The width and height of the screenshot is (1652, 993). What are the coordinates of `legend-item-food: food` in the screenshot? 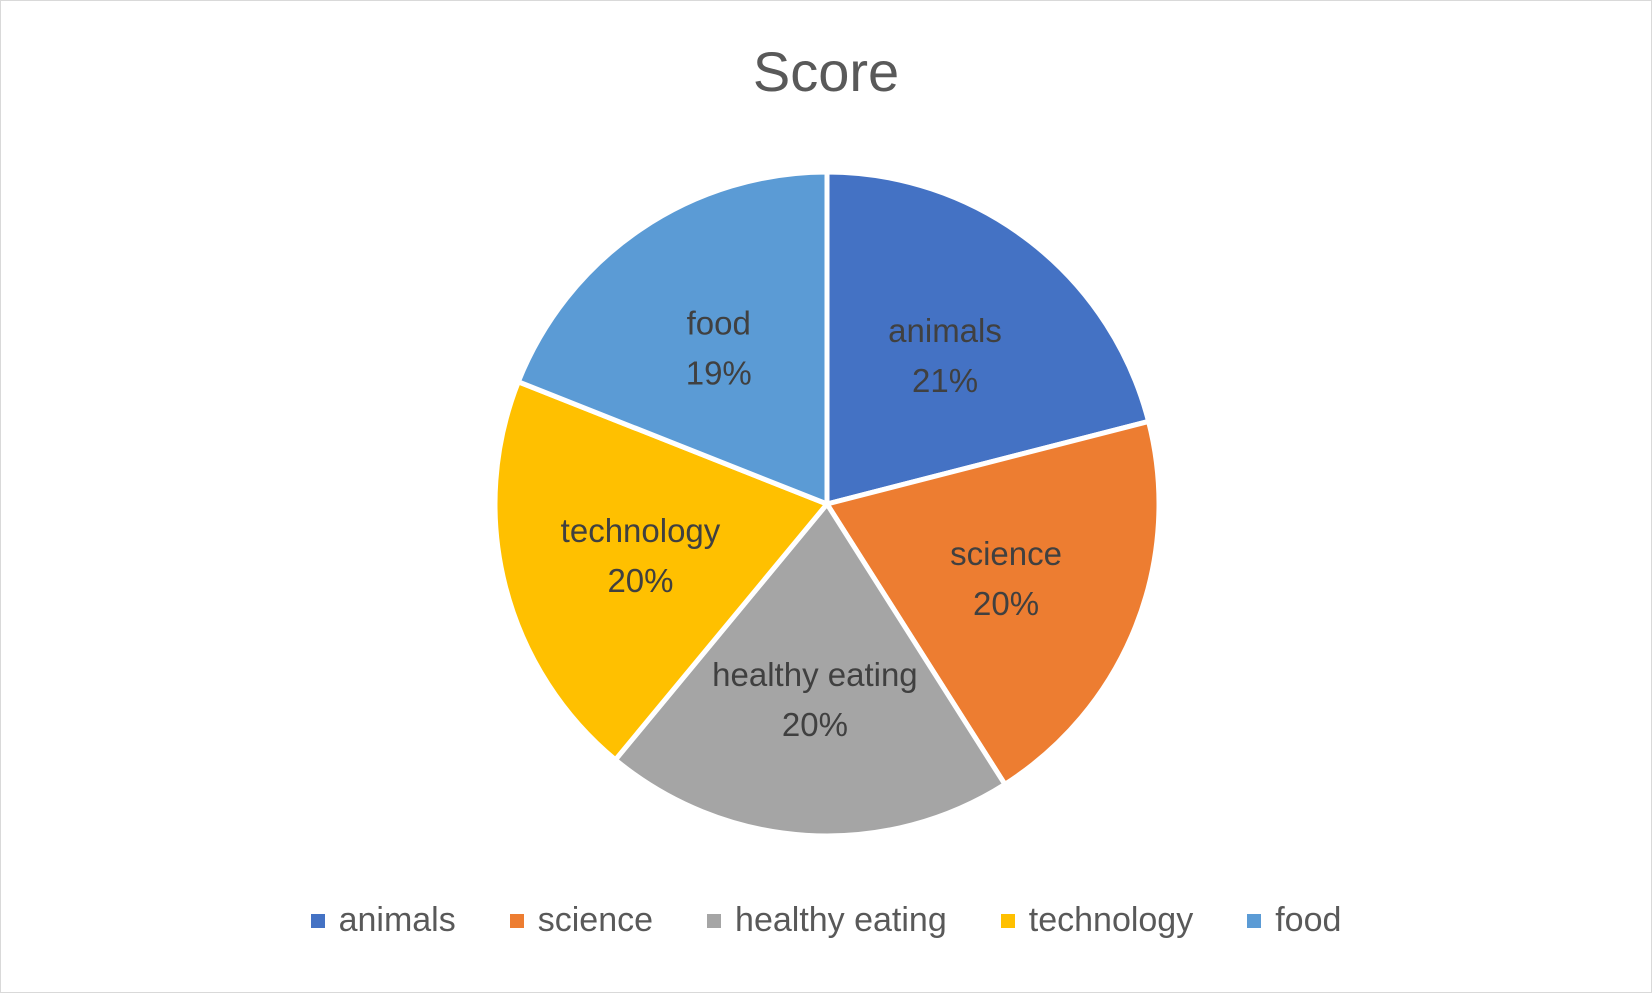 It's located at (1294, 920).